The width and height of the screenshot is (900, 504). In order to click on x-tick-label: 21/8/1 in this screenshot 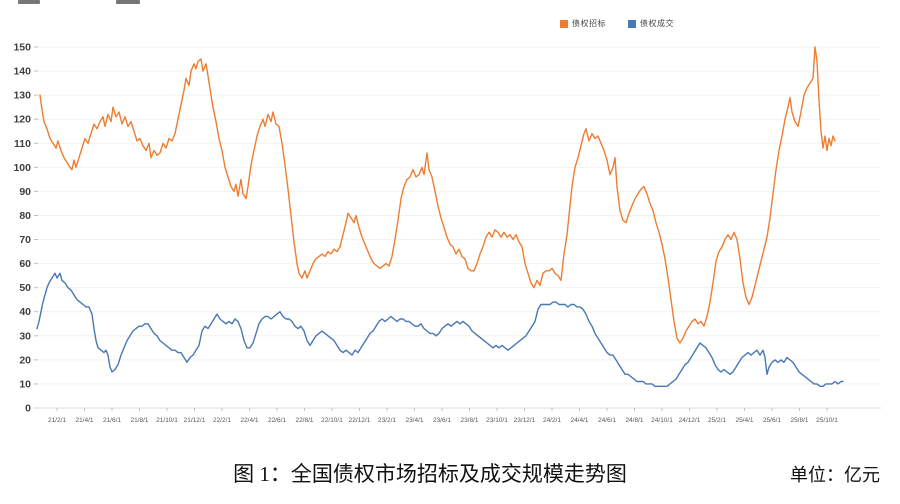, I will do `click(139, 420)`.